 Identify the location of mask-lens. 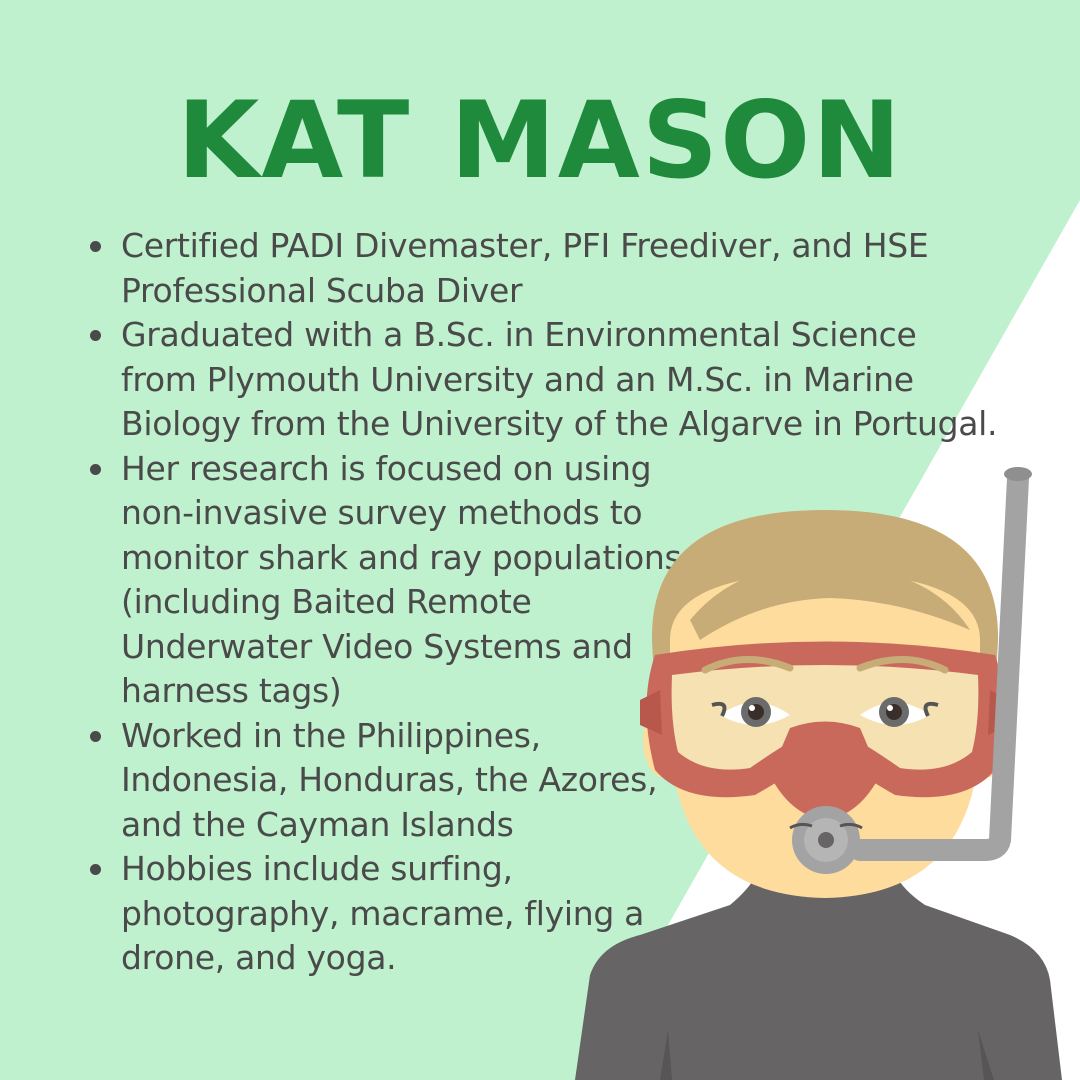
(825, 717).